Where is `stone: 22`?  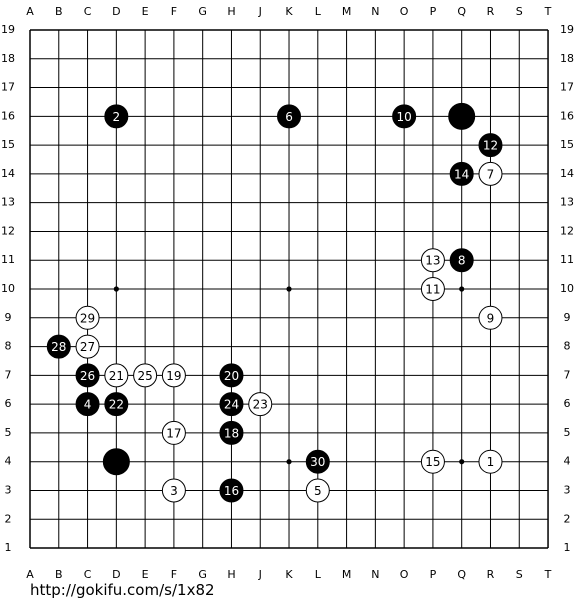 stone: 22 is located at coordinates (116, 404).